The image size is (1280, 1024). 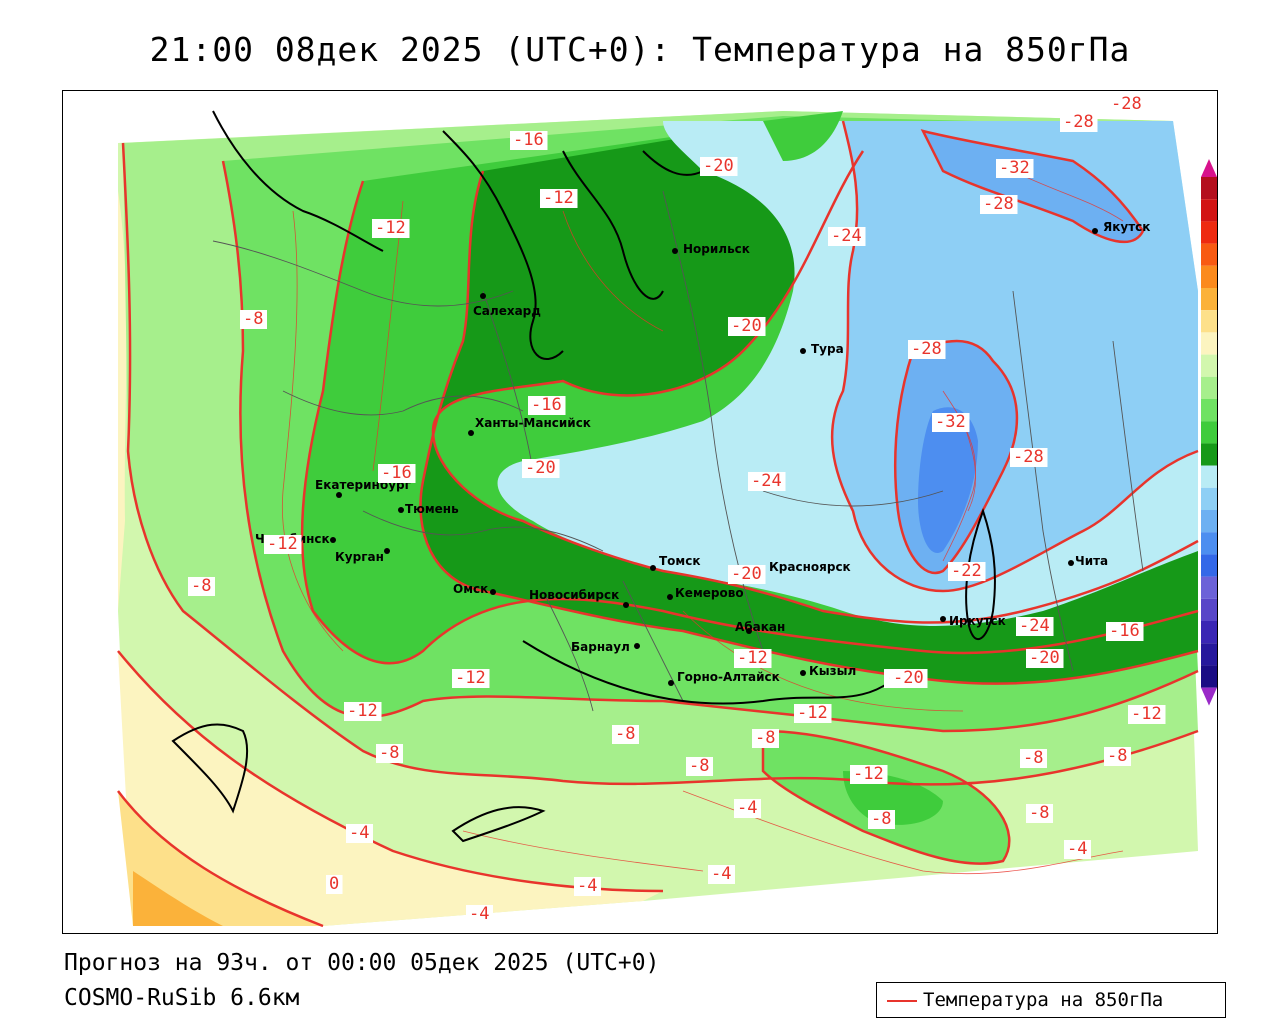 What do you see at coordinates (507, 311) in the screenshot?
I see `city-label: Салехард` at bounding box center [507, 311].